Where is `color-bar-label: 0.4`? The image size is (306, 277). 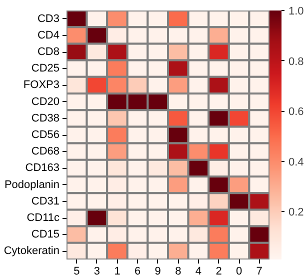 color-bar-label: 0.4 is located at coordinates (296, 162).